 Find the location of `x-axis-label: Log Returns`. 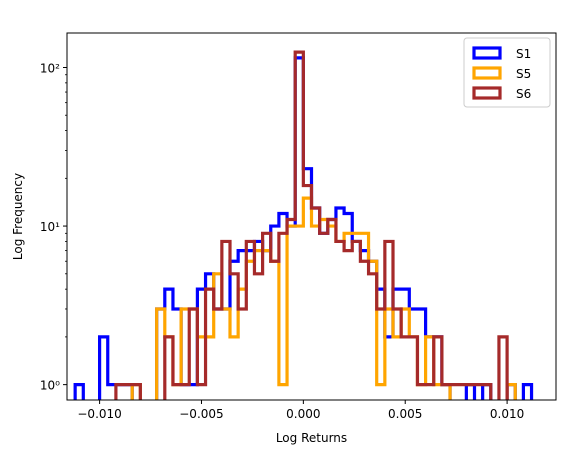

x-axis-label: Log Returns is located at coordinates (311, 438).